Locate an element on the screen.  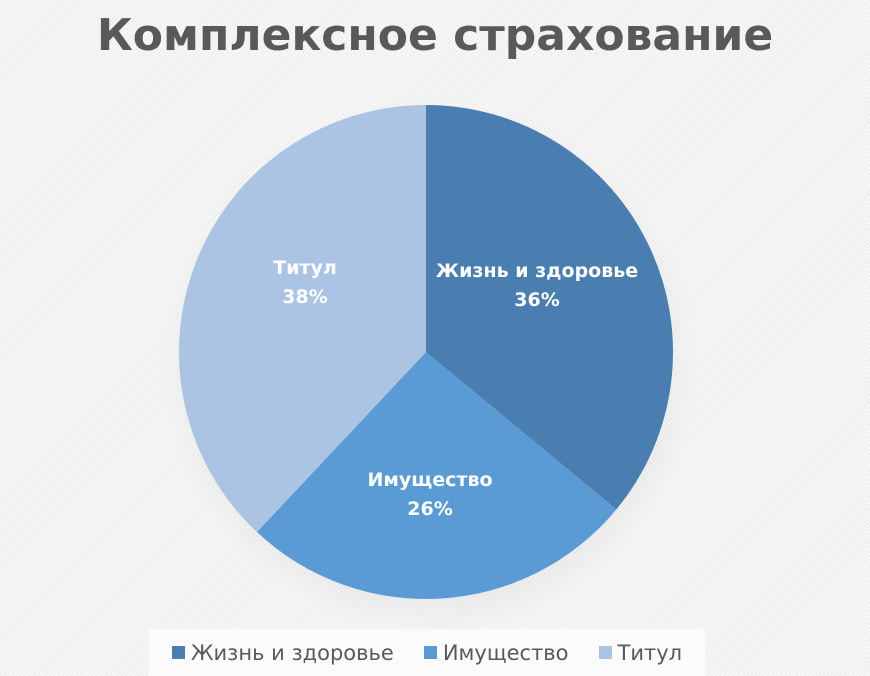
legend-item-title: Титул is located at coordinates (640, 652).